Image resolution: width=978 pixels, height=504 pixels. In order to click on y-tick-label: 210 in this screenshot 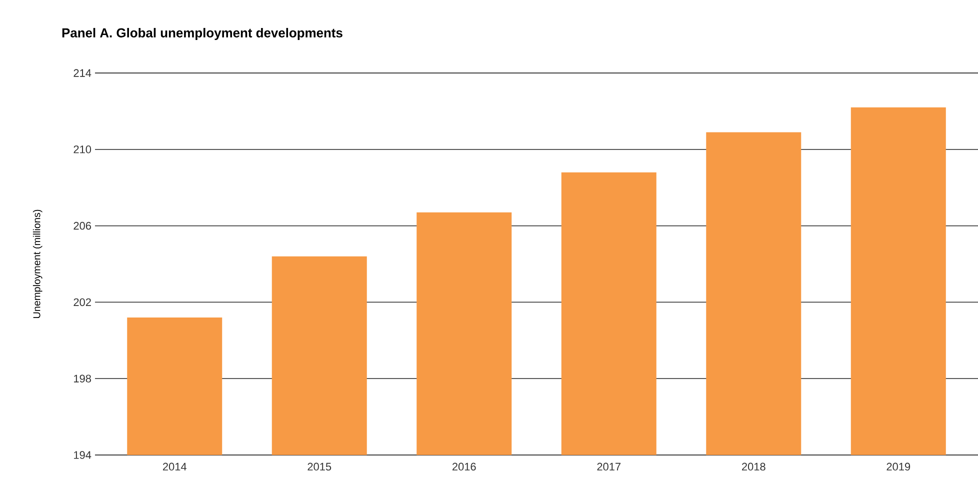, I will do `click(83, 150)`.